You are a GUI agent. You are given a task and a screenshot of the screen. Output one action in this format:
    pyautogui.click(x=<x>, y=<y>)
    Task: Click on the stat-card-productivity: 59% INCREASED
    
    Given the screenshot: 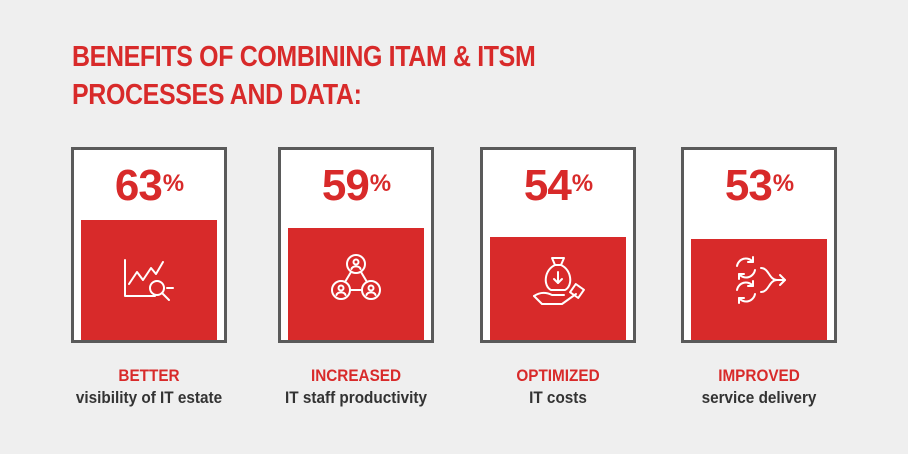 What is the action you would take?
    pyautogui.click(x=356, y=277)
    